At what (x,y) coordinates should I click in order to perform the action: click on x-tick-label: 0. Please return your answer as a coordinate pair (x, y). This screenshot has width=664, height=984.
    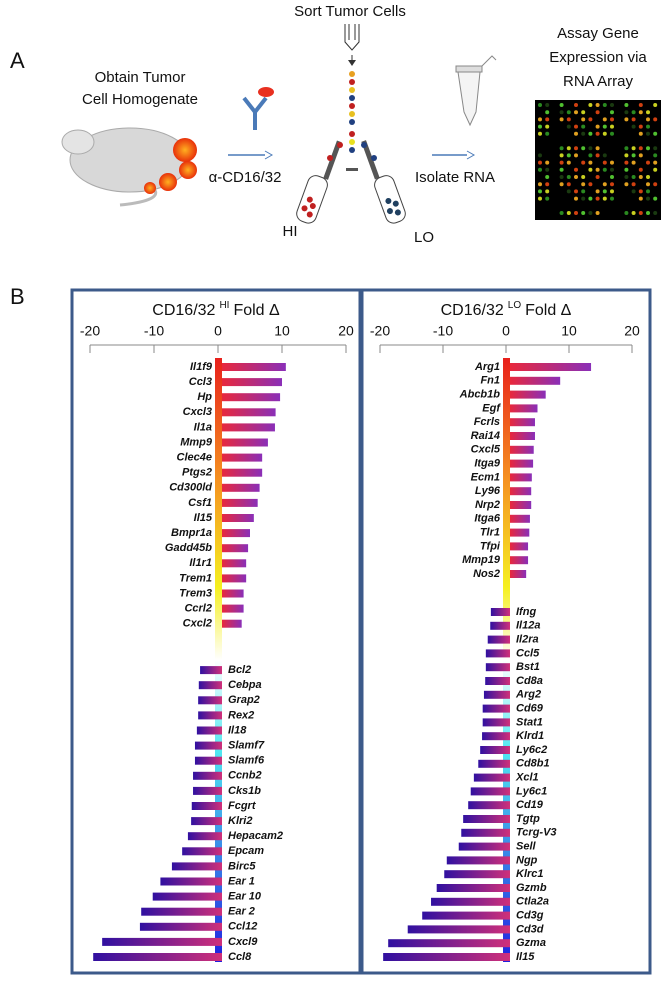
    Looking at the image, I should click on (218, 331).